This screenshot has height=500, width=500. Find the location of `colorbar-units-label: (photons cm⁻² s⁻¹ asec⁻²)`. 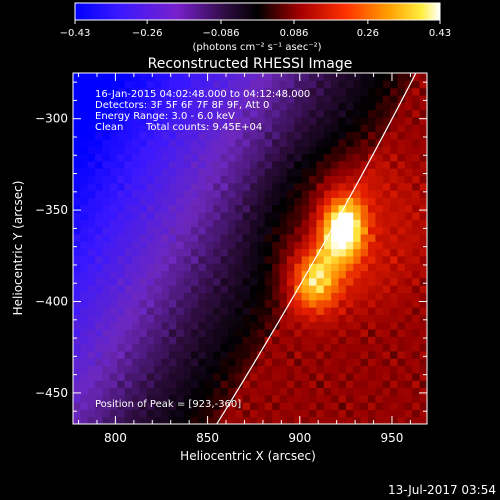

colorbar-units-label: (photons cm⁻² s⁻¹ asec⁻²) is located at coordinates (256, 47).